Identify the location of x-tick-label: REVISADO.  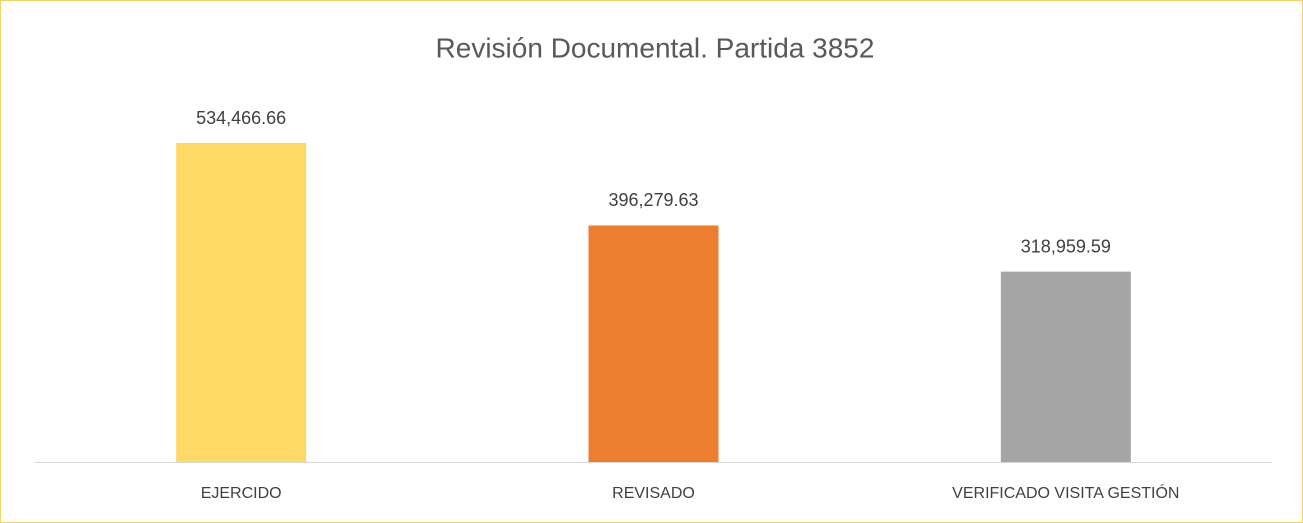
(653, 493).